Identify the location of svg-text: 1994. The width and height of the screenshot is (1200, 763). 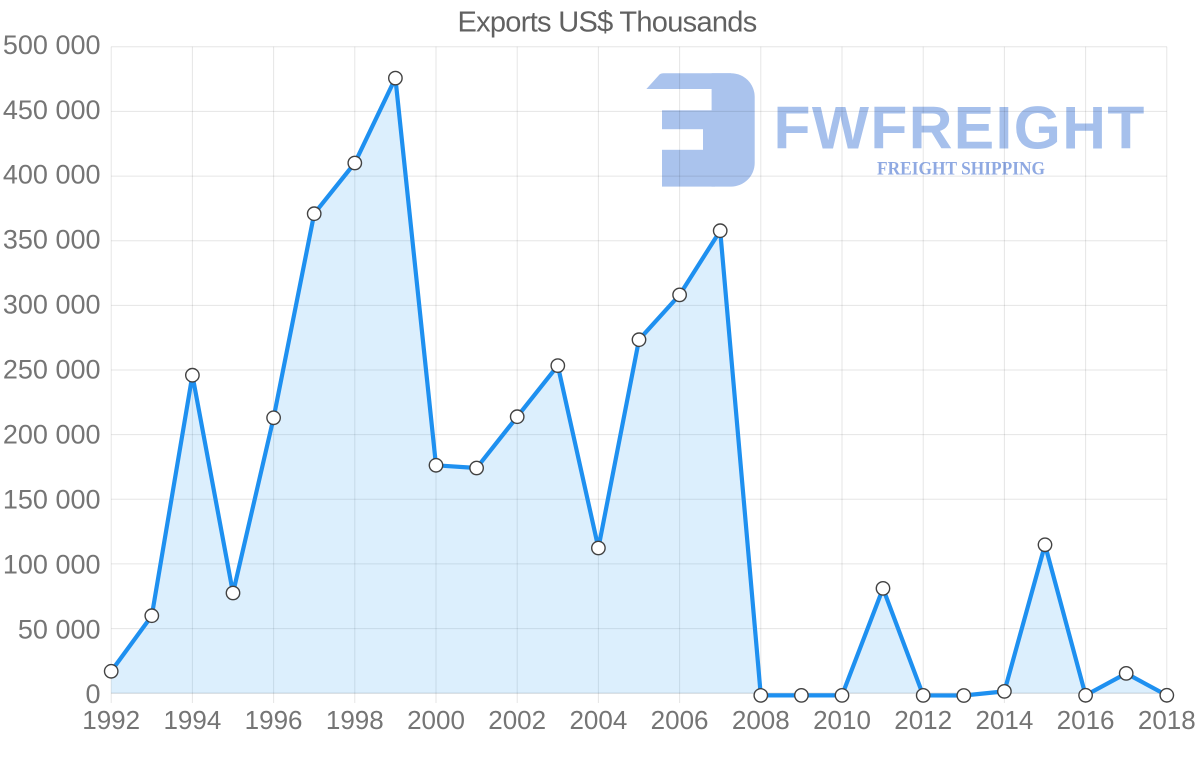
(192, 720).